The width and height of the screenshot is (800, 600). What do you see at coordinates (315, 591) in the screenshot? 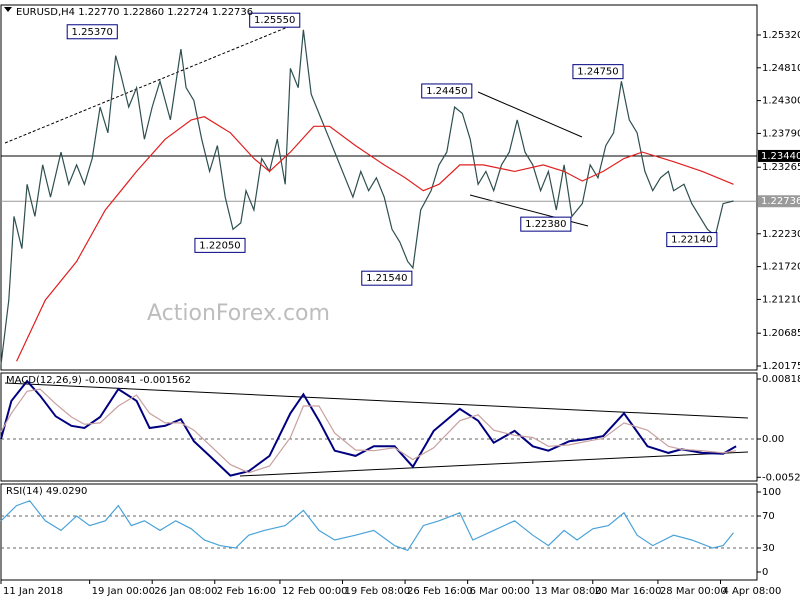
I see `x-tick-label: 12 Feb 00:00` at bounding box center [315, 591].